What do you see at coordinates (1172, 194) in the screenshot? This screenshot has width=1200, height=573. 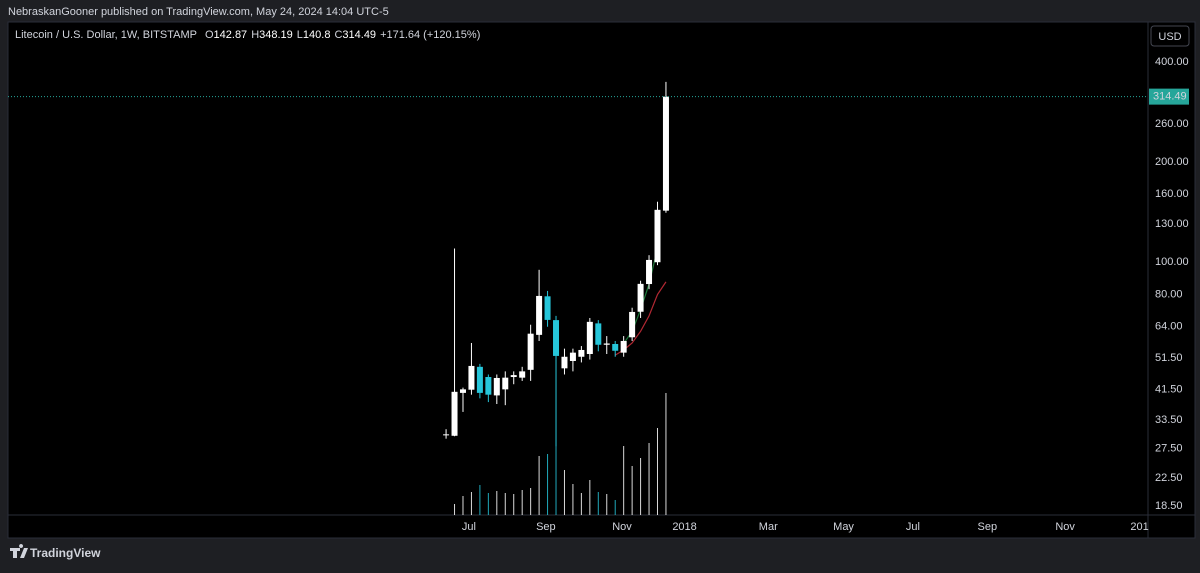 I see `y-tick-label: 160.00` at bounding box center [1172, 194].